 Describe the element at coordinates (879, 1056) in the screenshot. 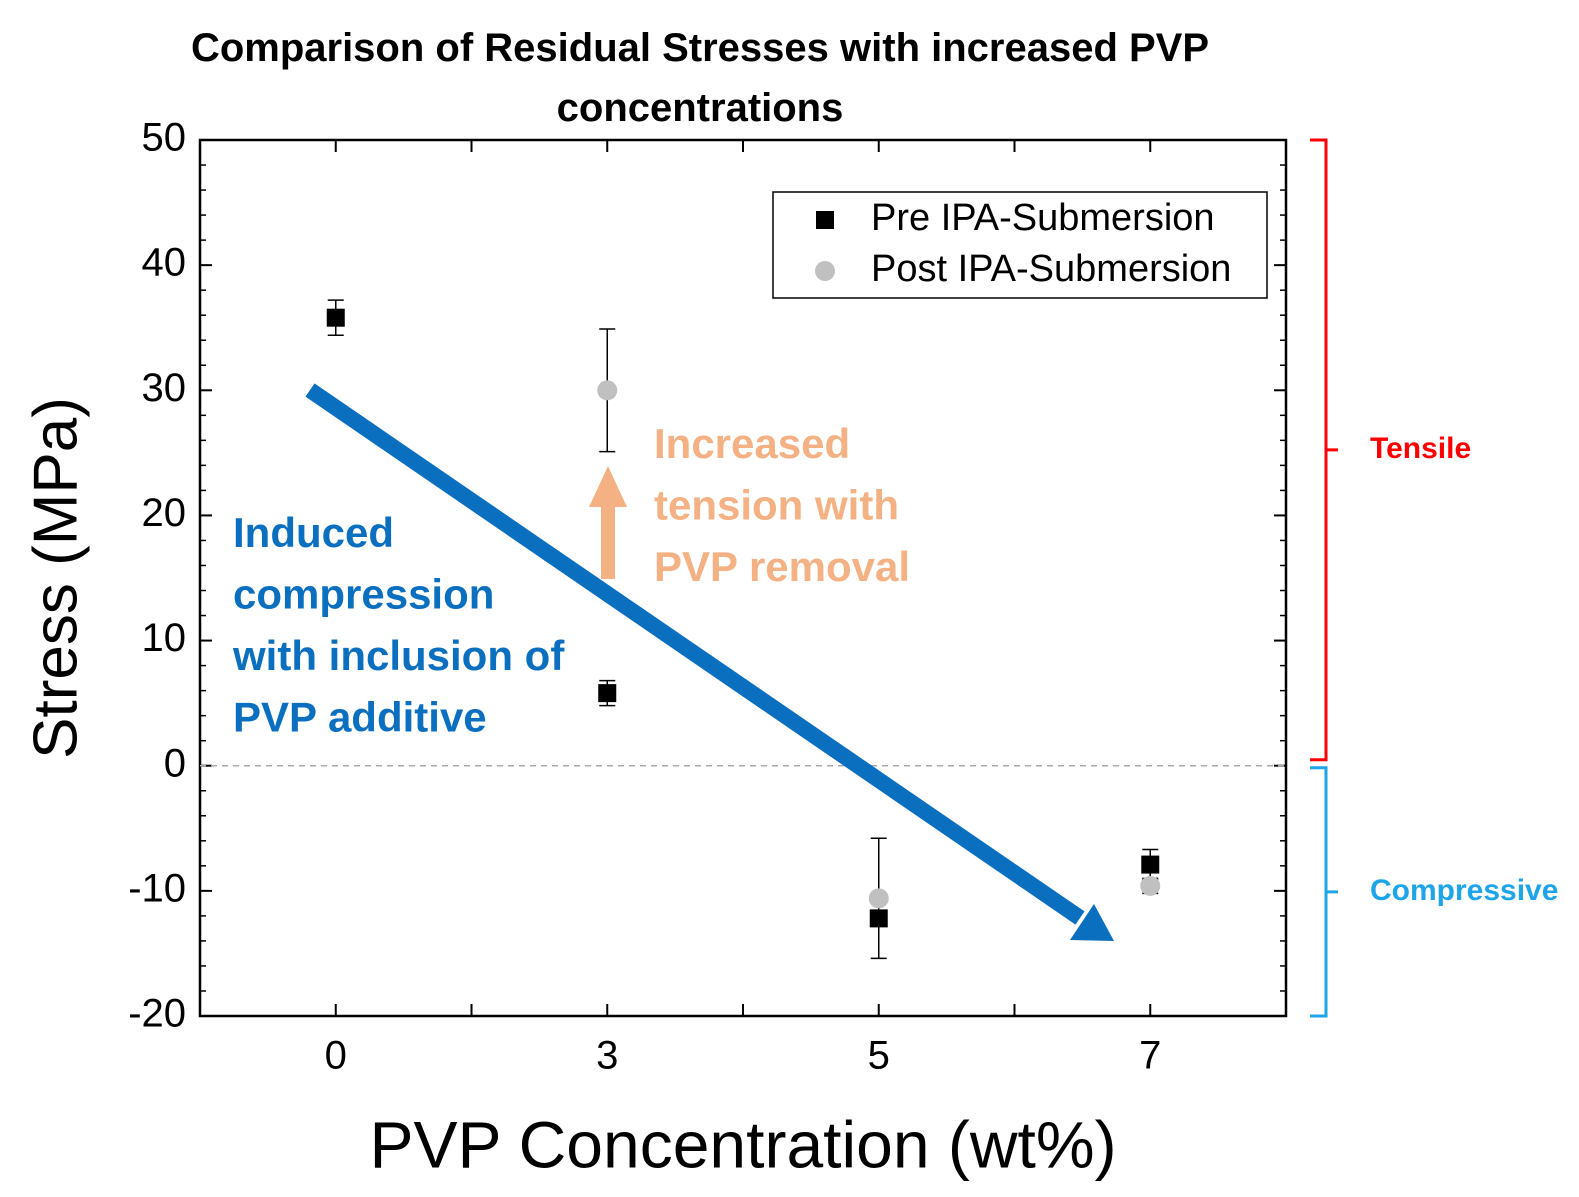

I see `x-tick-label: 5` at that location.